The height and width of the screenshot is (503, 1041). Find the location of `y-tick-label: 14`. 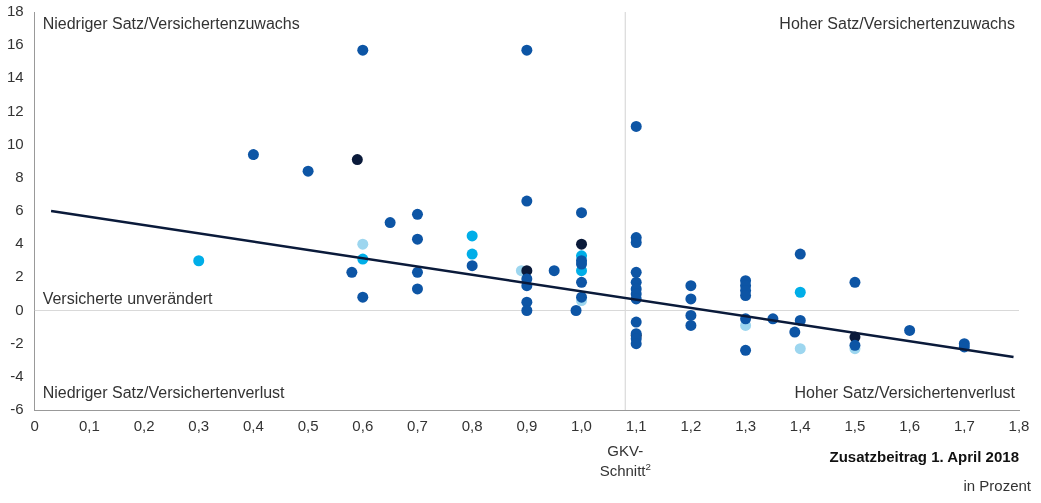

y-tick-label: 14 is located at coordinates (15, 77).